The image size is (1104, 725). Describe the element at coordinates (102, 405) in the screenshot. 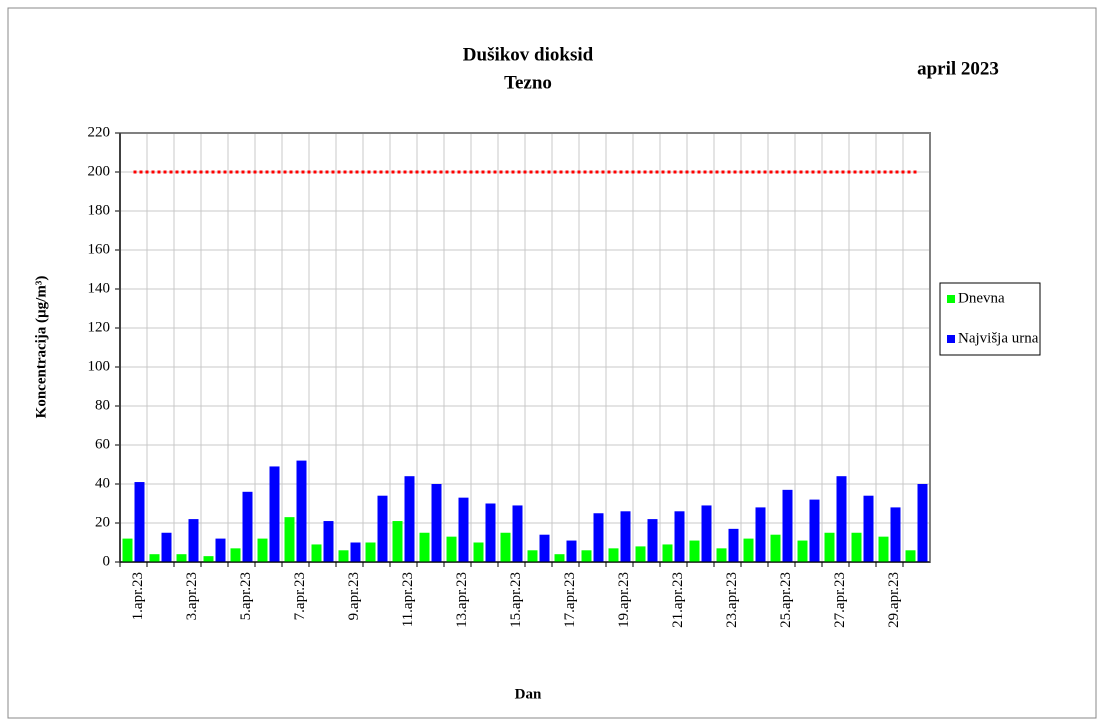

I see `y-tick-label: 80` at that location.